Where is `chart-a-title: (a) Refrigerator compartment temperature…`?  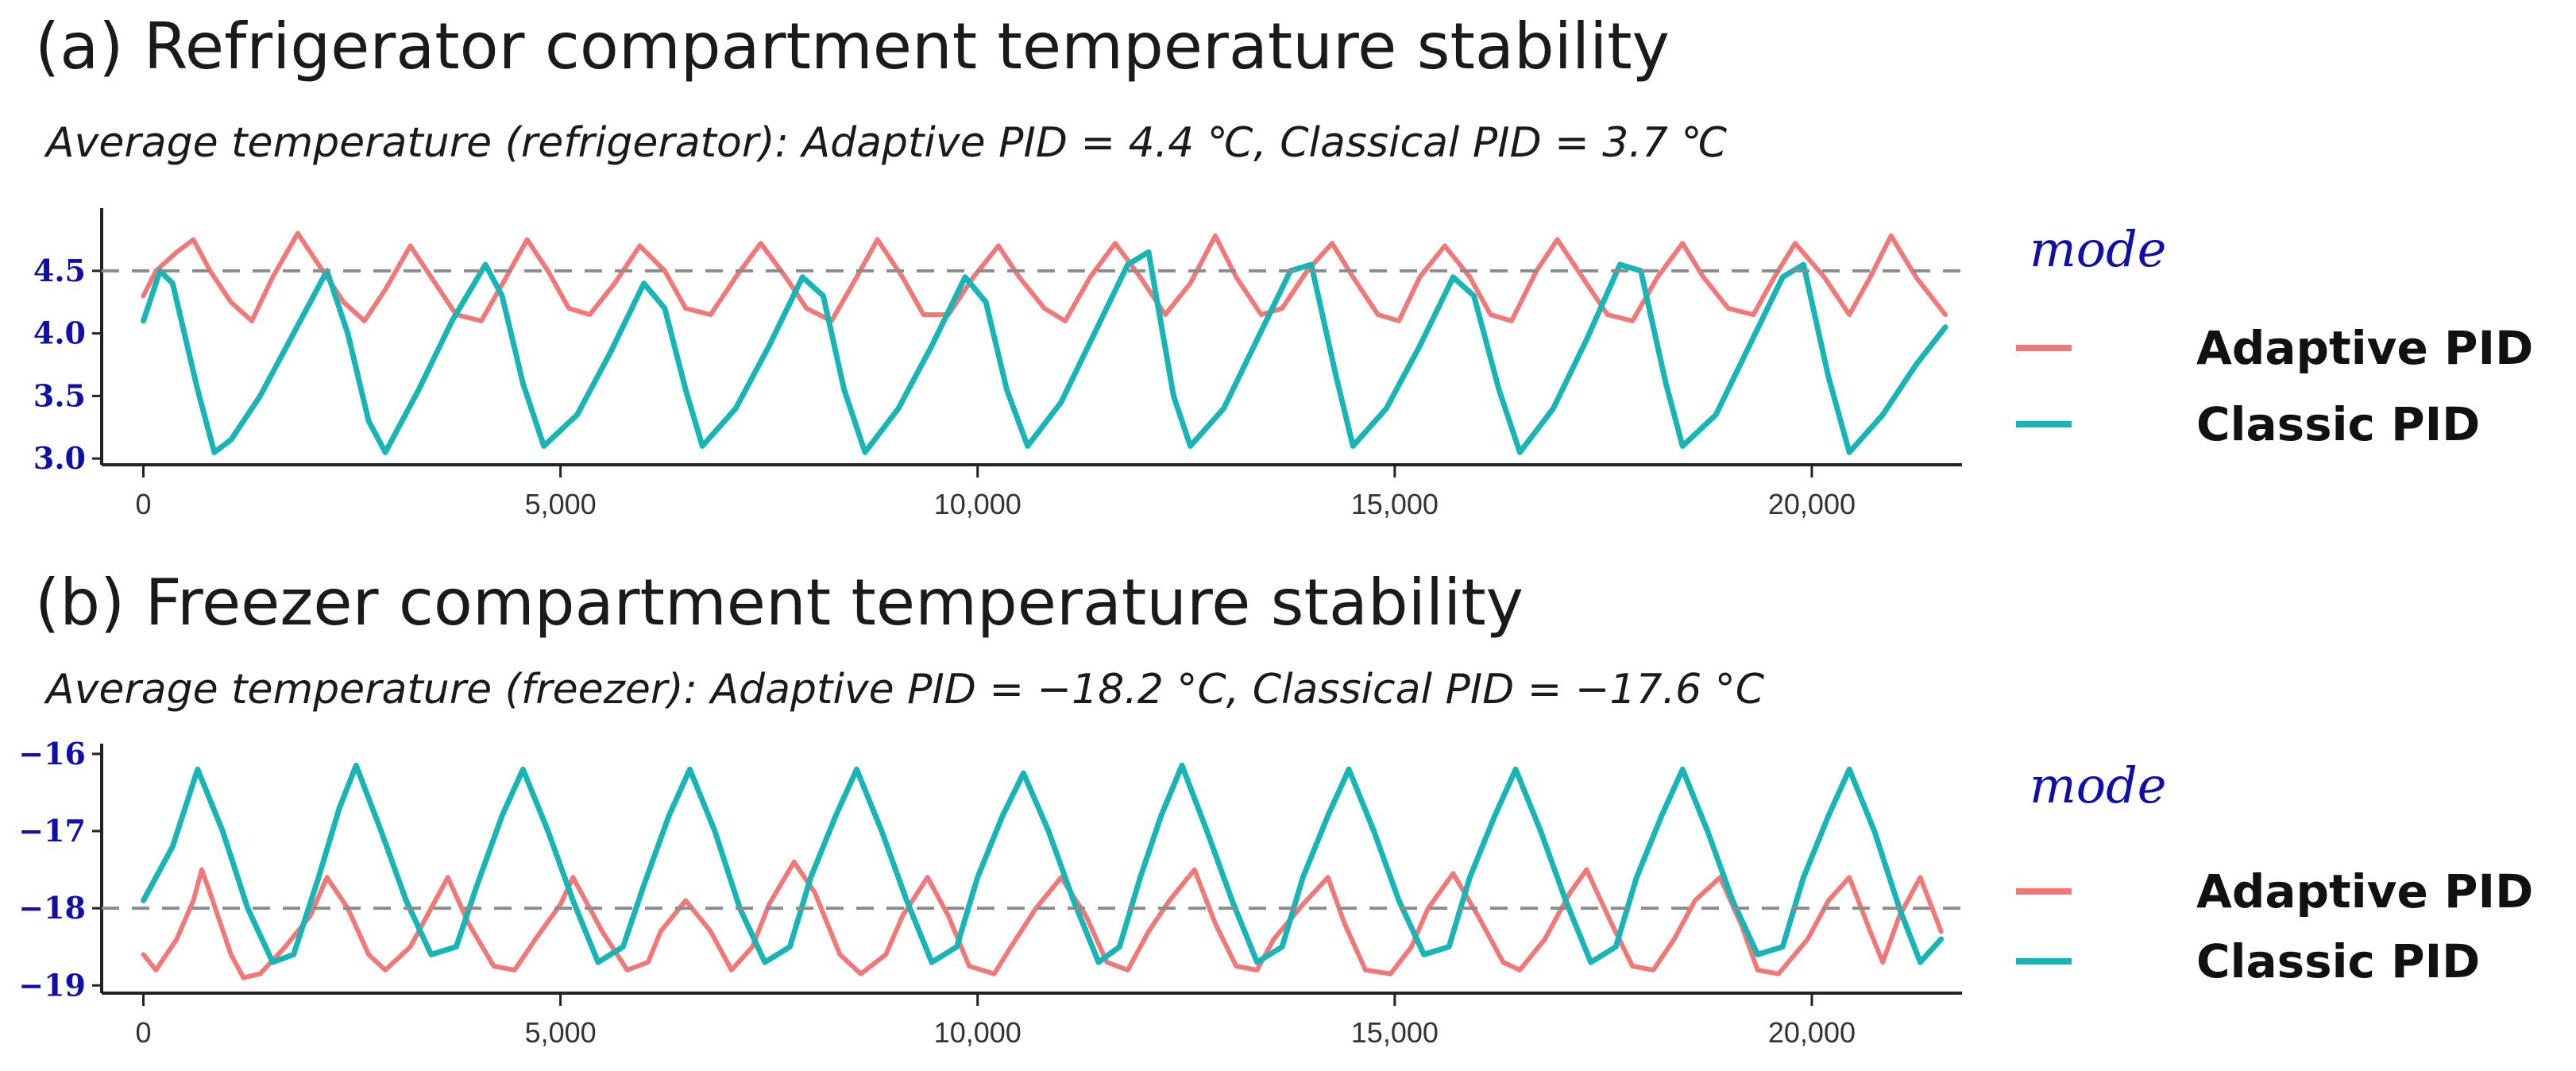
chart-a-title: (a) Refrigerator compartment temperature… is located at coordinates (852, 46).